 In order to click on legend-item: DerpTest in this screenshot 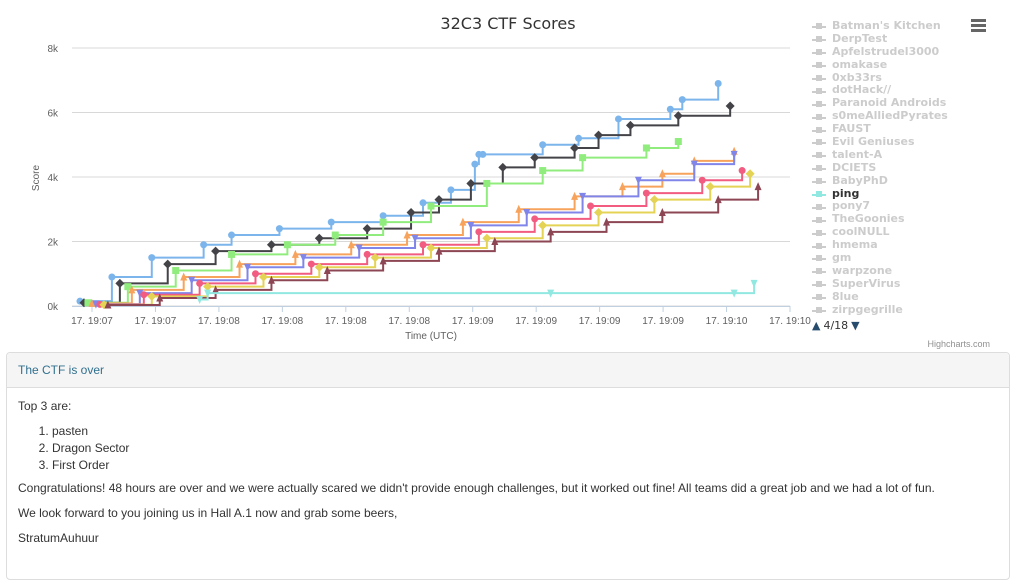, I will do `click(887, 38)`.